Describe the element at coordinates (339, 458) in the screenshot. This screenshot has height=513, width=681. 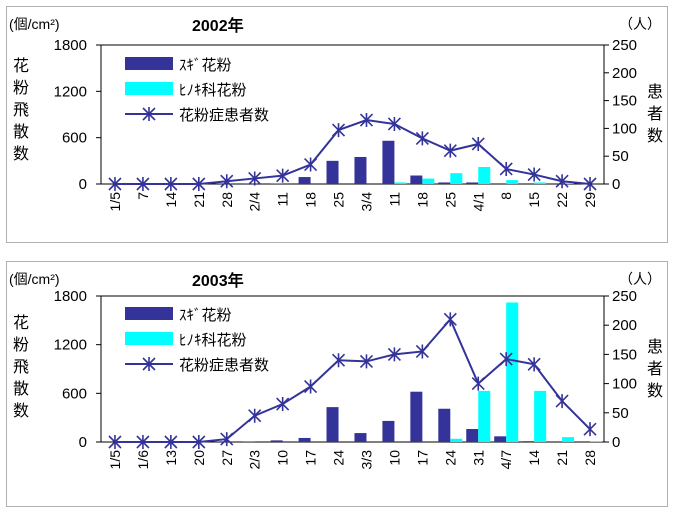
I see `x-tick-label: 24` at that location.